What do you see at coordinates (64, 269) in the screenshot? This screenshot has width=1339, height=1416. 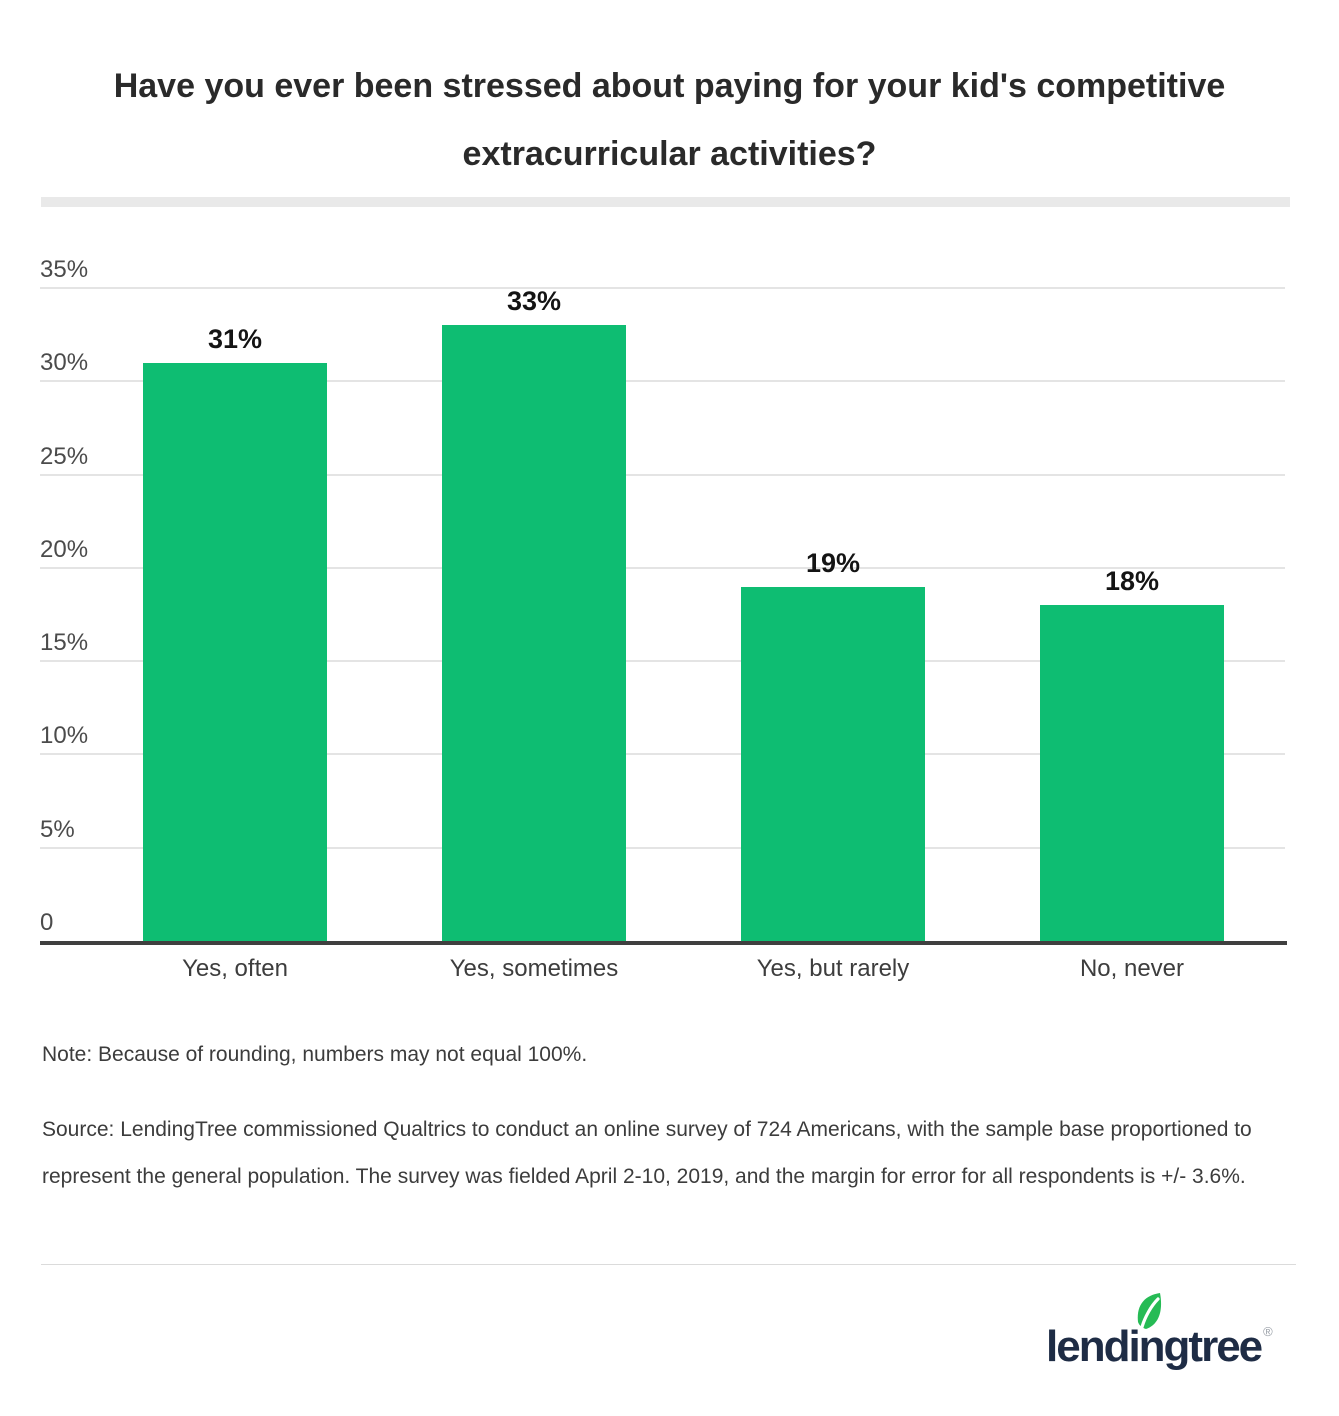 I see `y-axis-tick-label: 35%` at bounding box center [64, 269].